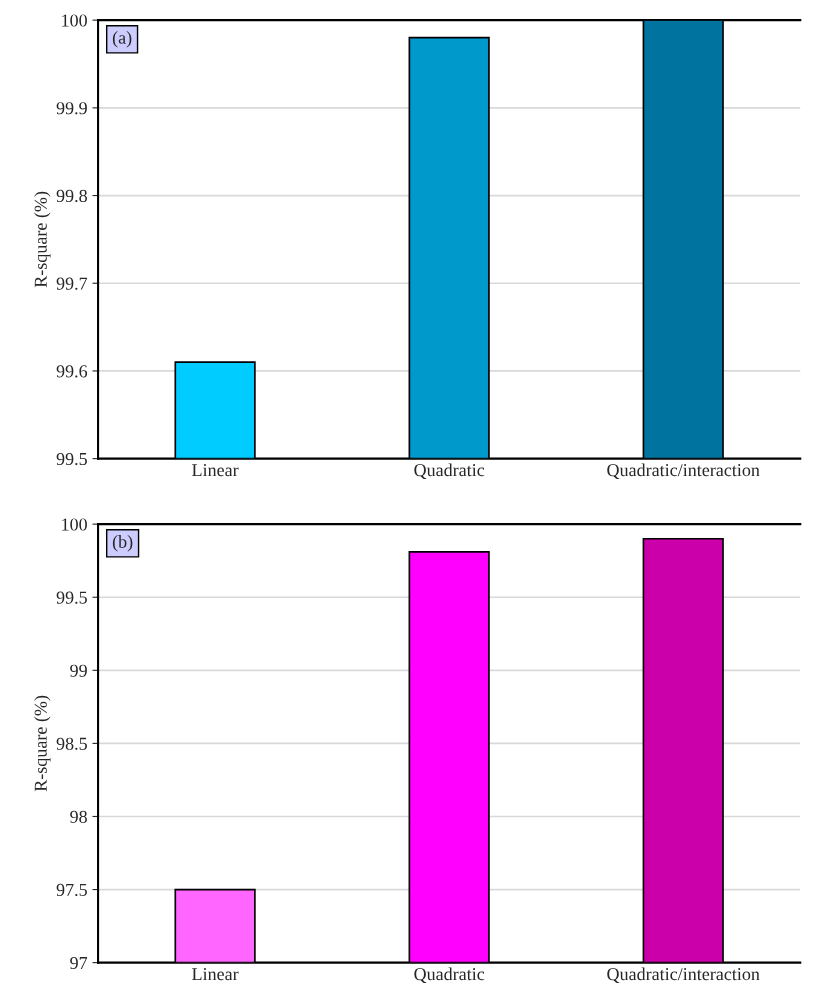 This screenshot has width=831, height=1008. What do you see at coordinates (122, 39) in the screenshot?
I see `annotation: (a)` at bounding box center [122, 39].